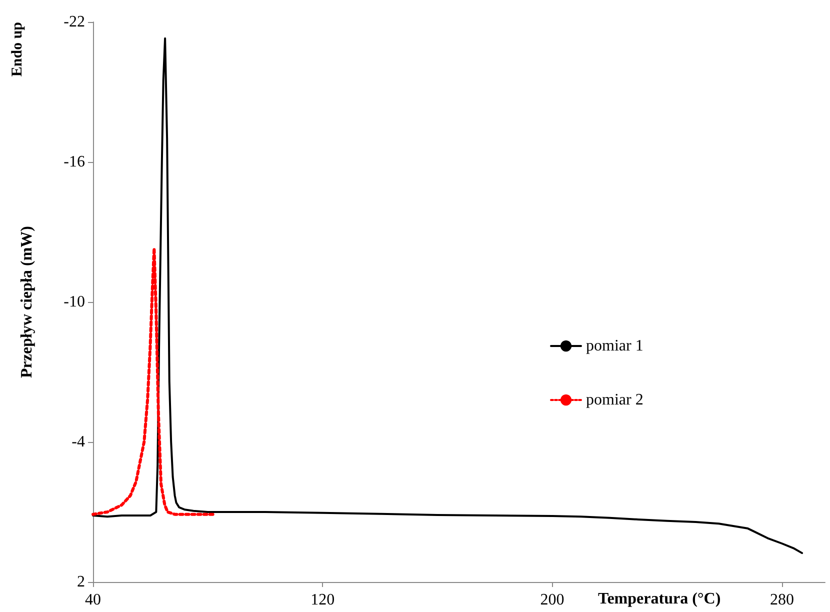 This screenshot has width=830, height=612. Describe the element at coordinates (615, 400) in the screenshot. I see `legend-label: pomiar 2` at that location.